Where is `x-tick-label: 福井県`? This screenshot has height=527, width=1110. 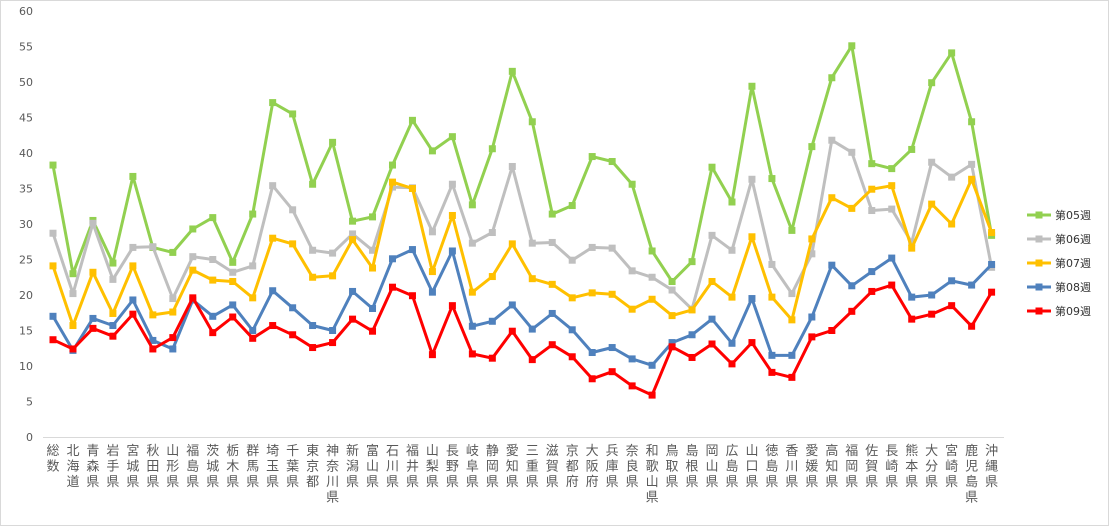
x-tick-label: 福井県 is located at coordinates (412, 467).